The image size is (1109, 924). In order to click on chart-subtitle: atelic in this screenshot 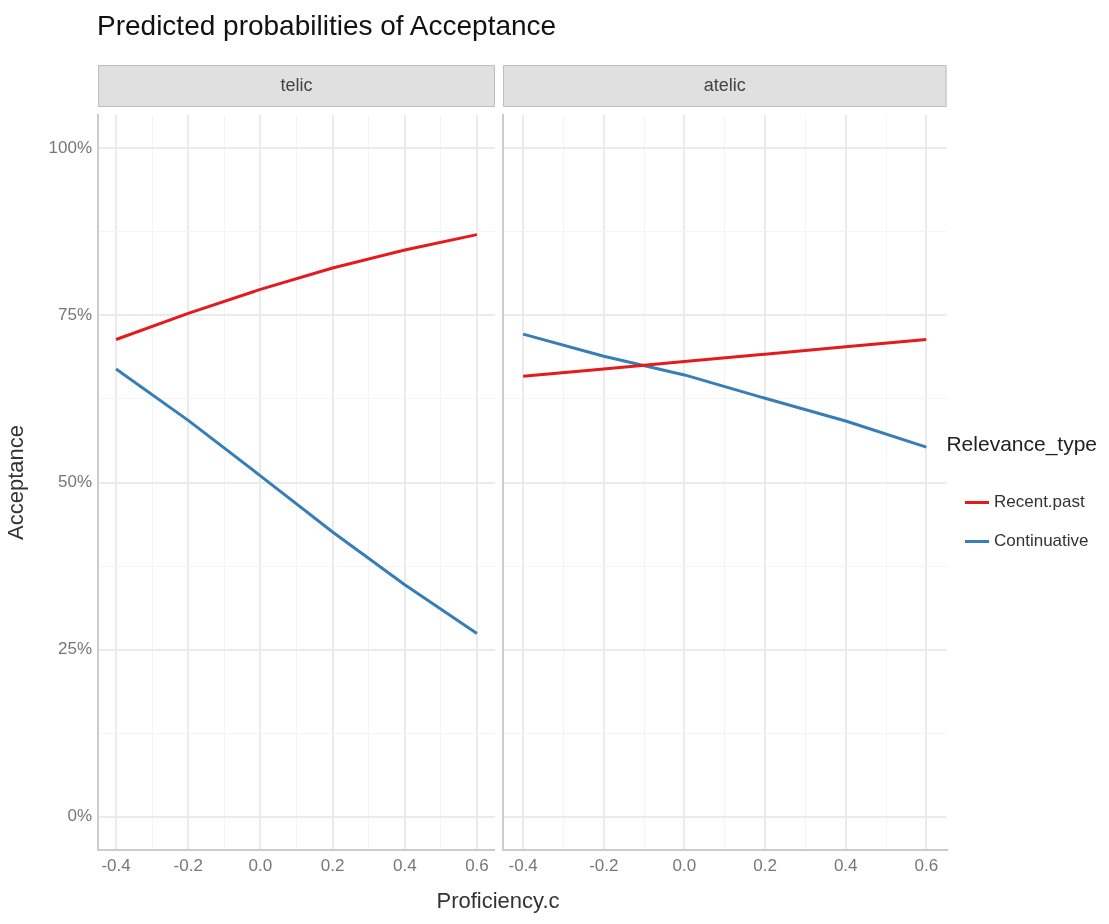, I will do `click(724, 84)`.